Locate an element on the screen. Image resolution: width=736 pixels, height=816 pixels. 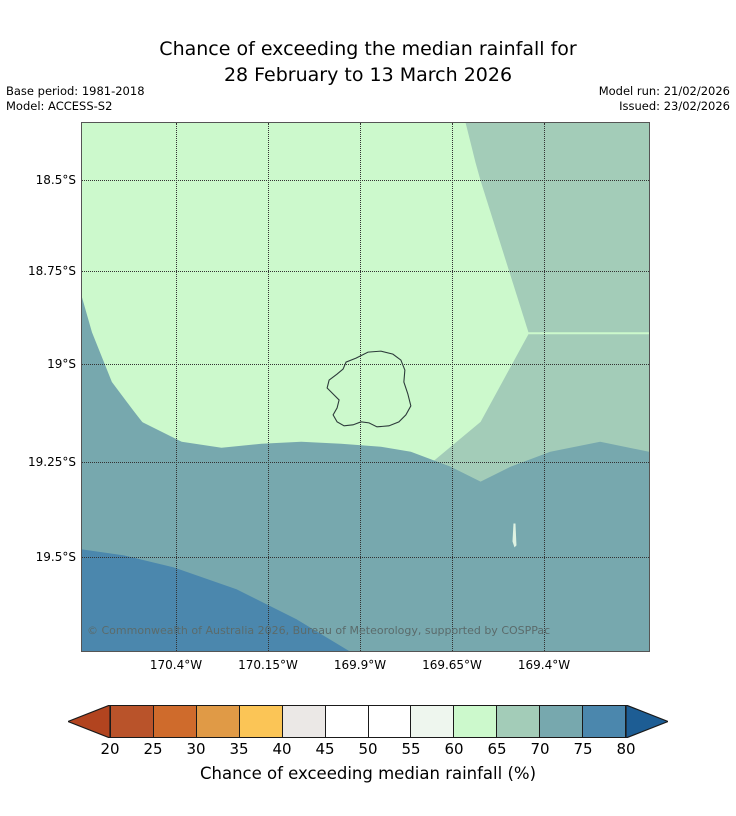
x-tick-label: 169.9°W is located at coordinates (360, 665).